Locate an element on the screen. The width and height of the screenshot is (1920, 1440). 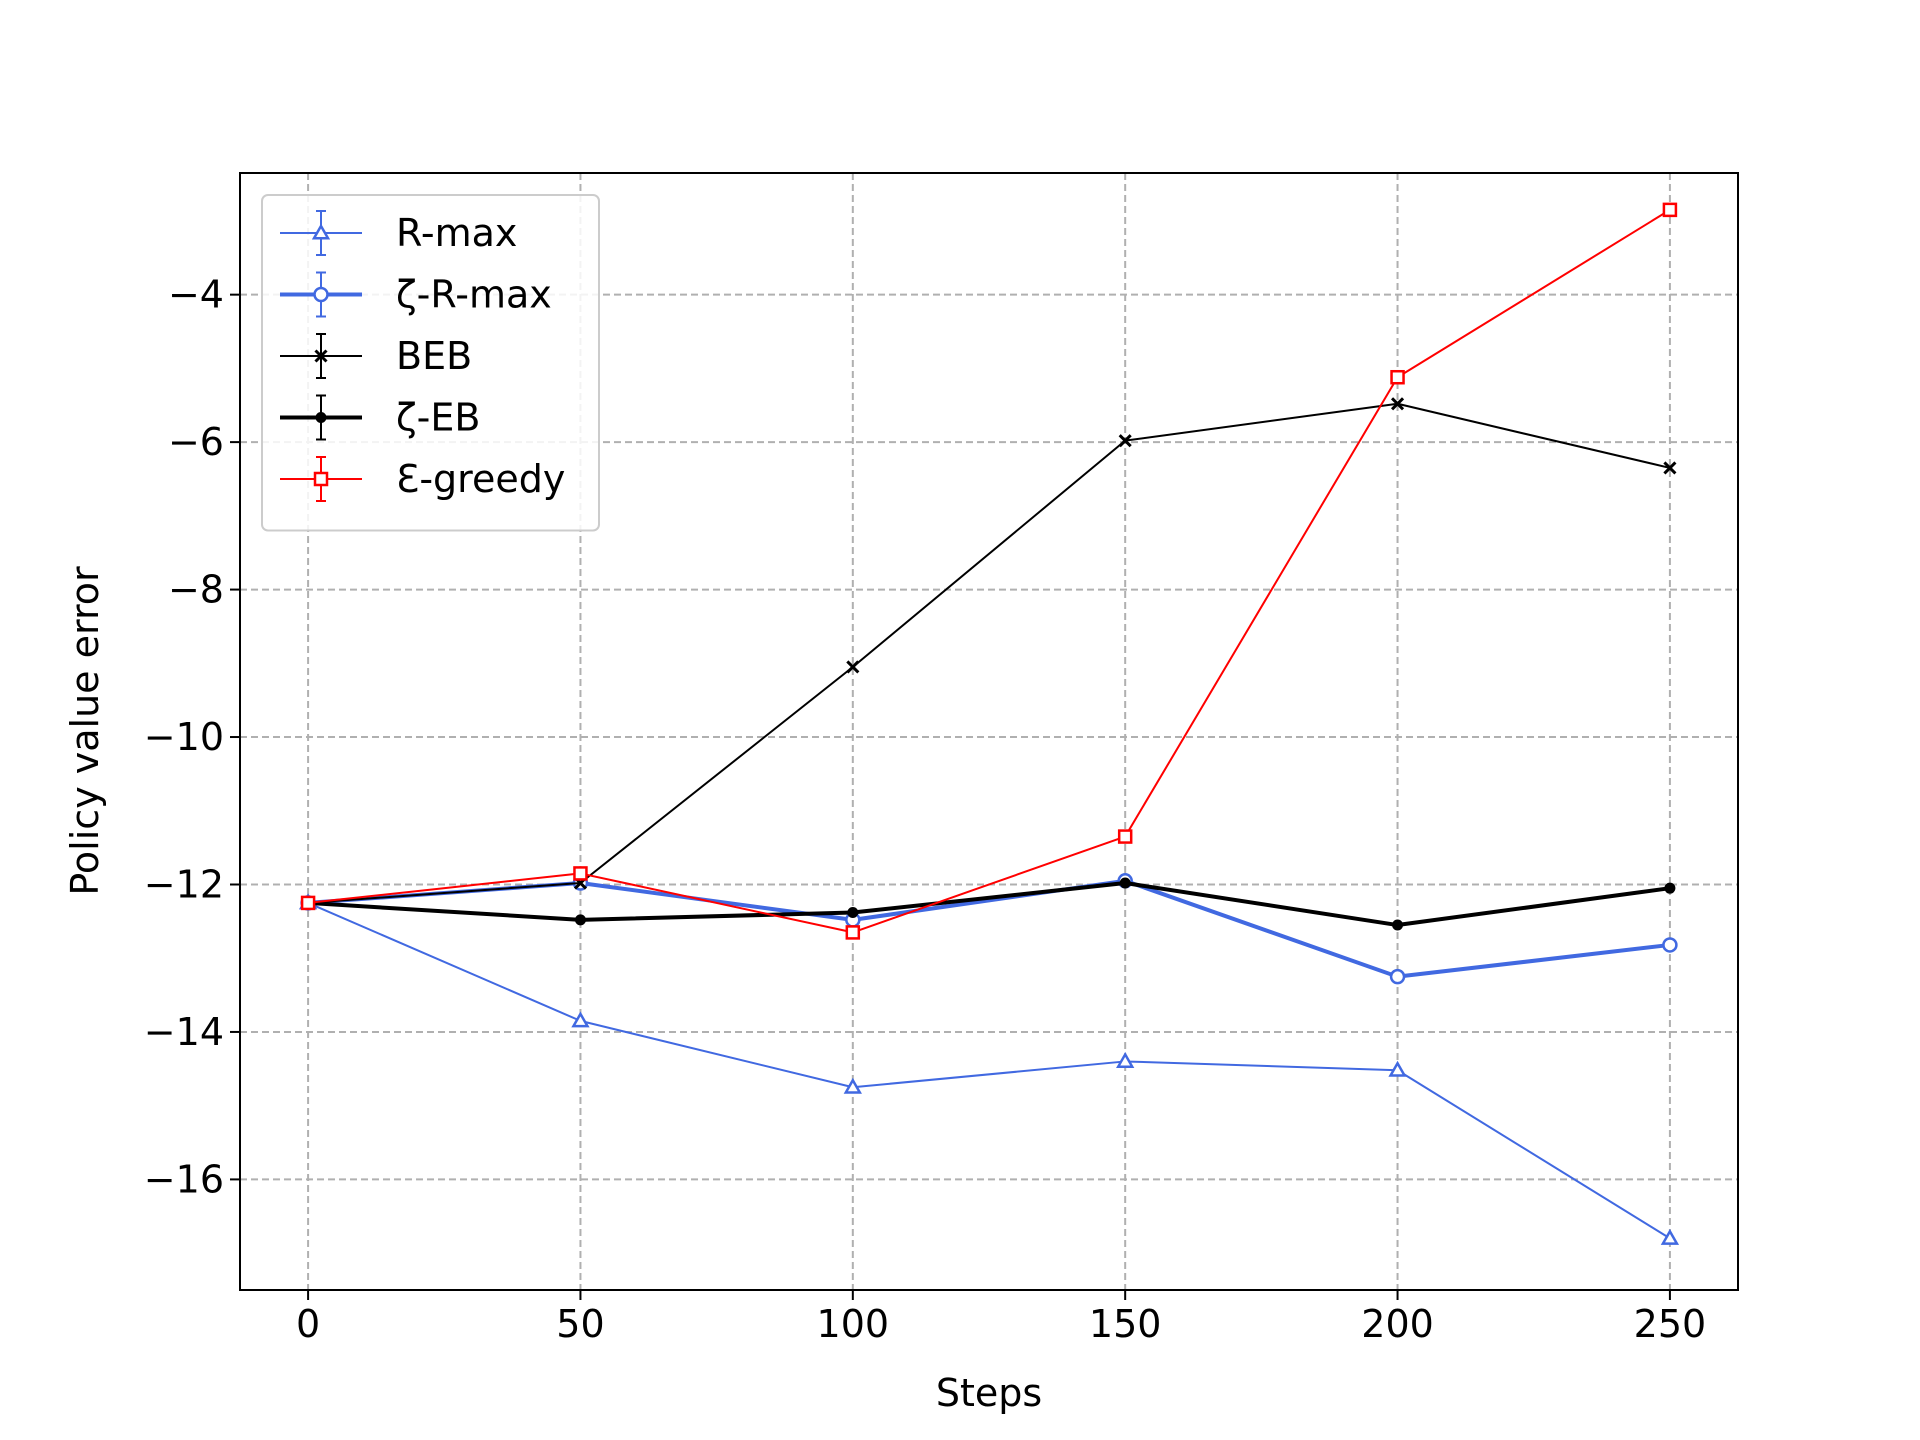
x-tick-label: 250 is located at coordinates (1670, 1324).